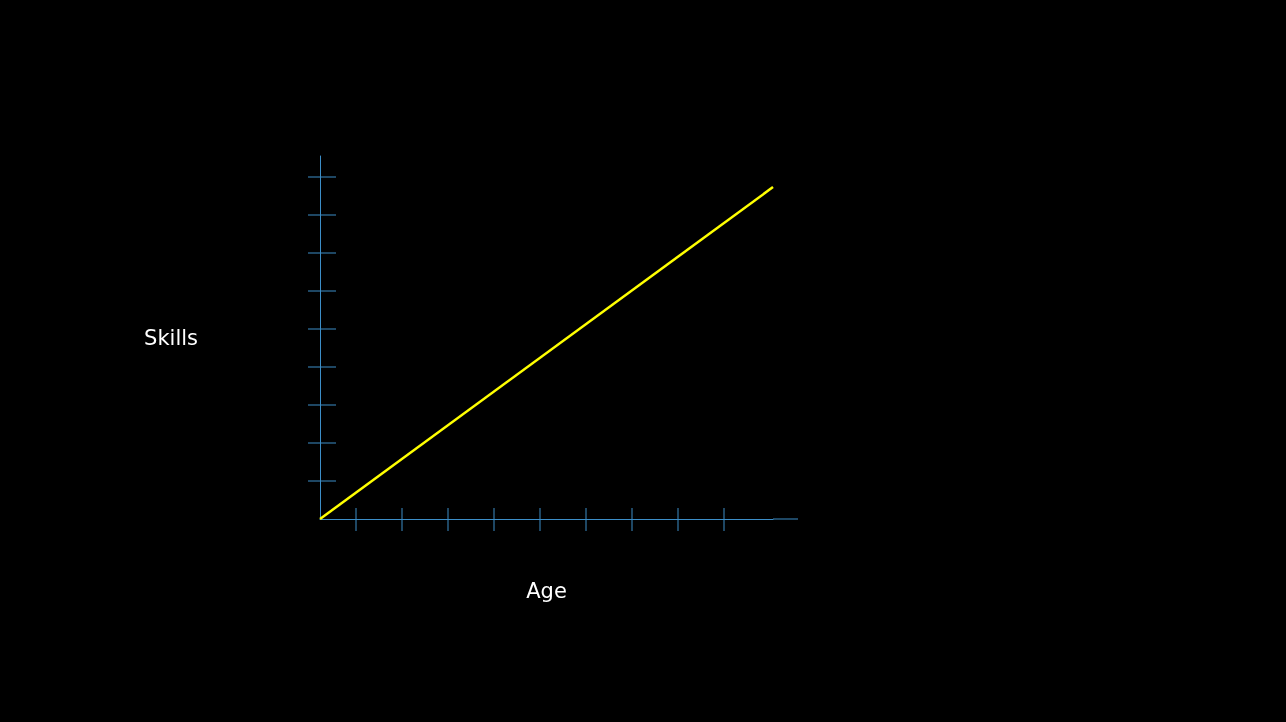  Describe the element at coordinates (171, 337) in the screenshot. I see `y-axis-title: Skills` at that location.